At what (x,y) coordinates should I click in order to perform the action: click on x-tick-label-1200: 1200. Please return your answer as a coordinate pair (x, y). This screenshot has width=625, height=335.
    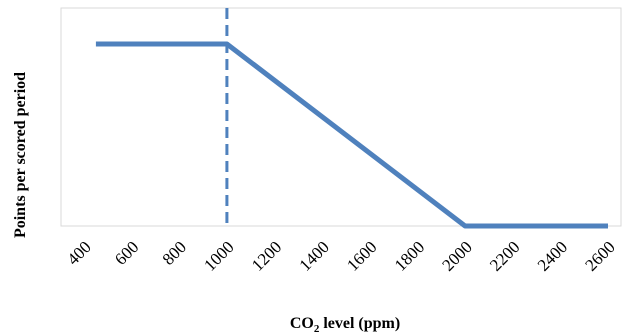
    Looking at the image, I should click on (266, 255).